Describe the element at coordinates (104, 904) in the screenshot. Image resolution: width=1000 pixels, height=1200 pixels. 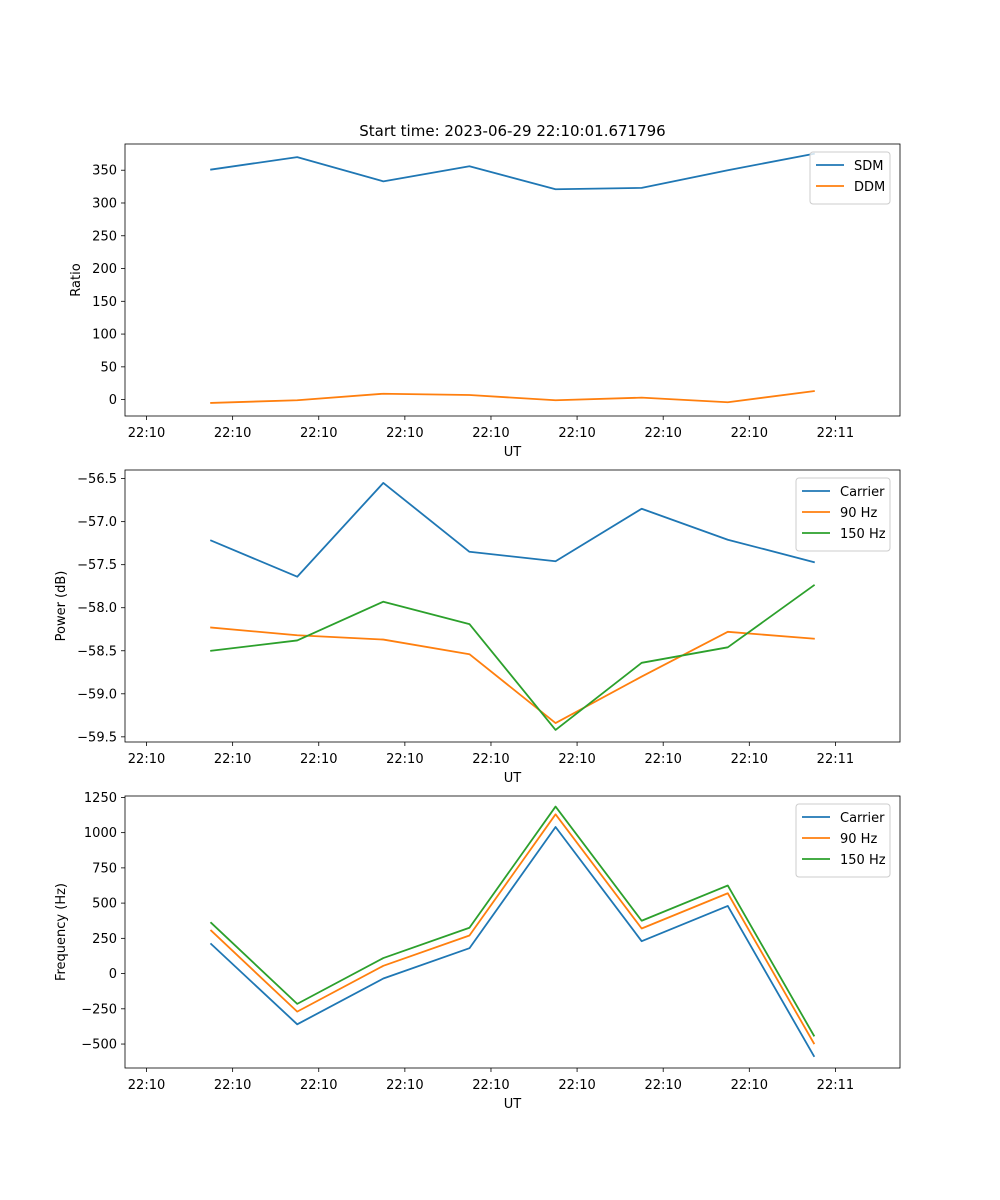
I see `y-tick-label: 500` at that location.